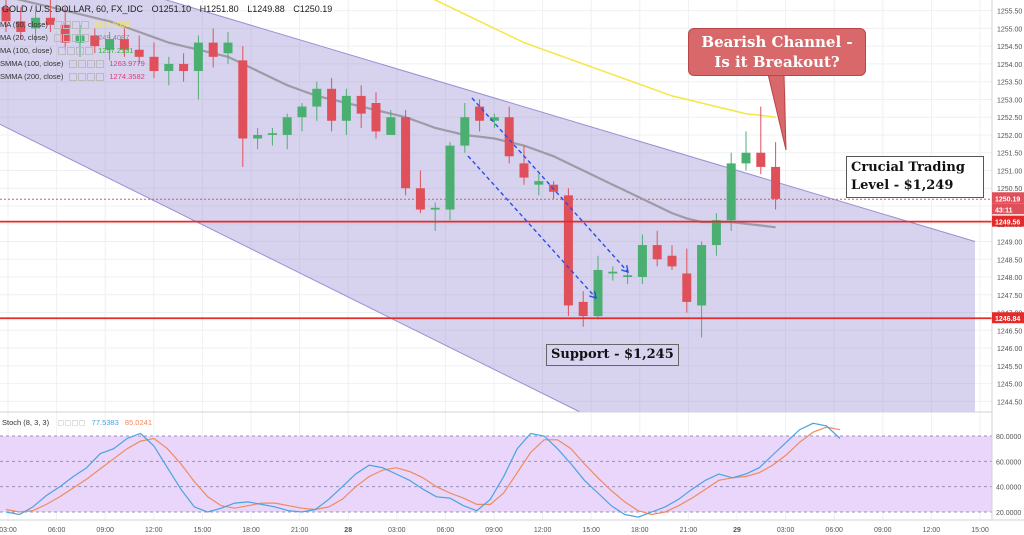  Describe the element at coordinates (1009, 47) in the screenshot. I see `price-tick-label: 1254.50` at that location.